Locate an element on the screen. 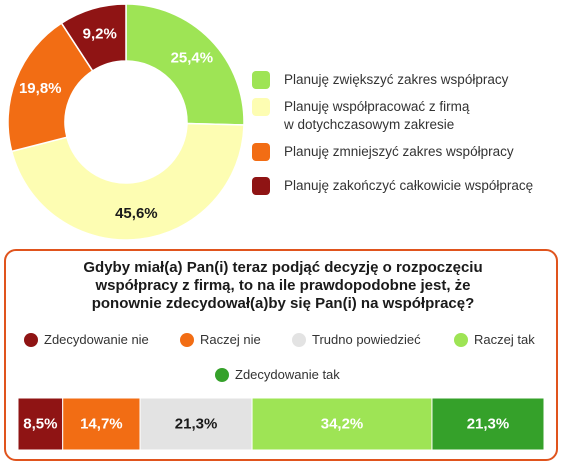  legend-label-decrease: Planuję zmniejszyć zakres współpracy is located at coordinates (399, 151).